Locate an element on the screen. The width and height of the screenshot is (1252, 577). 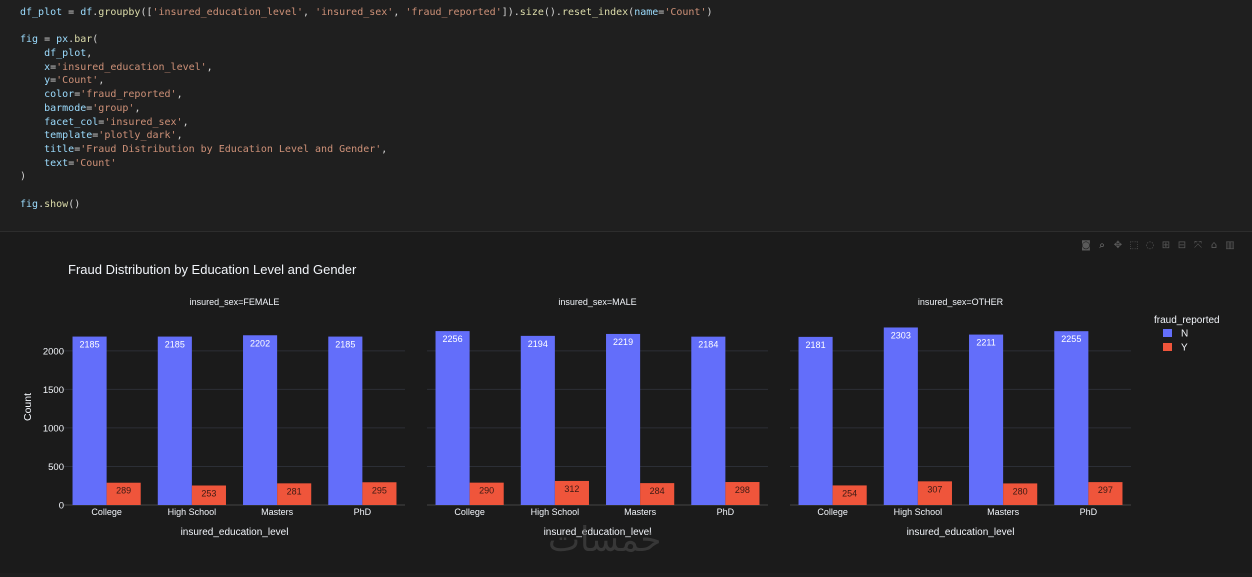
code-line: barmode='group', is located at coordinates (92, 108).